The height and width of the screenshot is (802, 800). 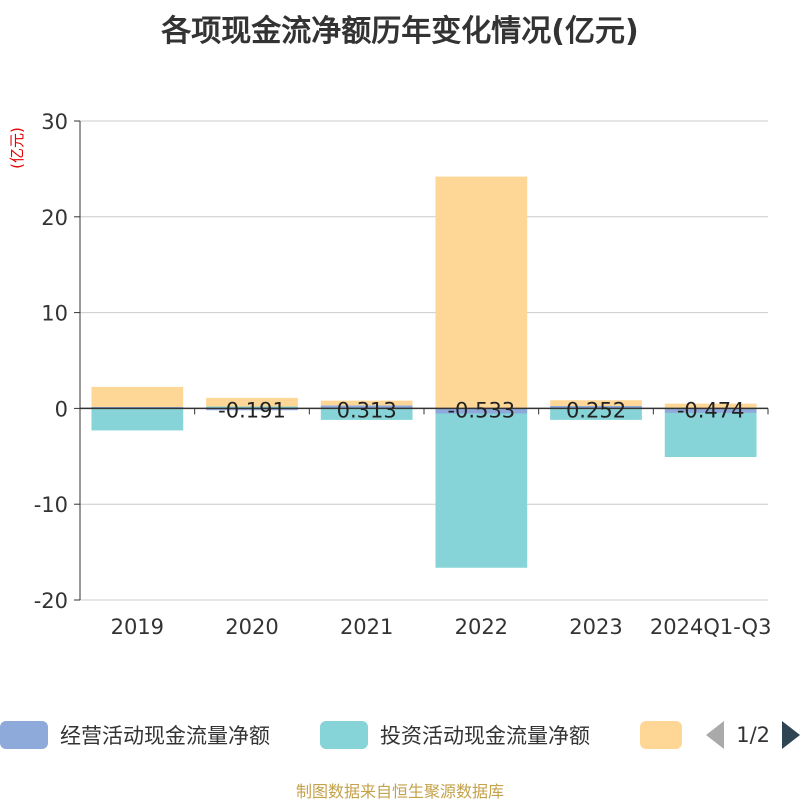 What do you see at coordinates (791, 735) in the screenshot?
I see `legend-next-page-icon` at bounding box center [791, 735].